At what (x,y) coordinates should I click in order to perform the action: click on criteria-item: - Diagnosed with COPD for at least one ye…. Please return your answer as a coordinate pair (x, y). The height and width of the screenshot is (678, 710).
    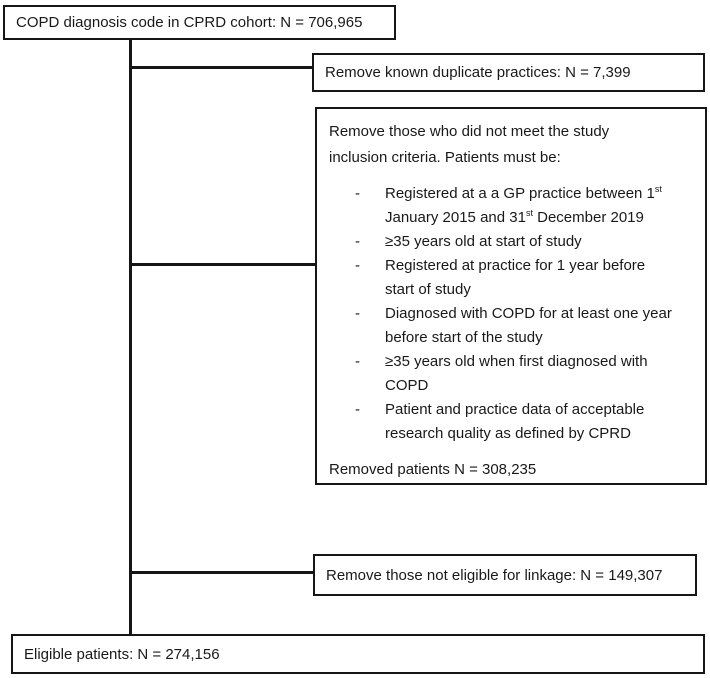
    Looking at the image, I should click on (512, 326).